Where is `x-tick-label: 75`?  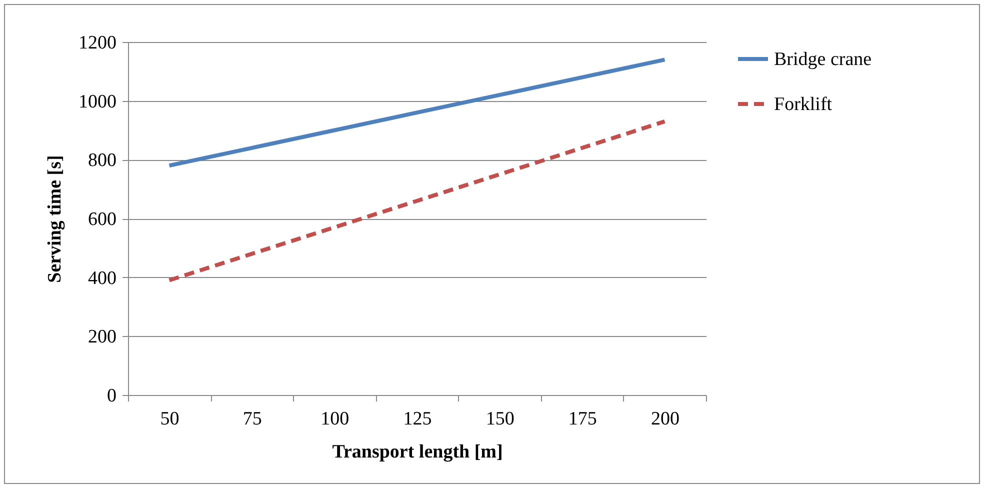 x-tick-label: 75 is located at coordinates (252, 419).